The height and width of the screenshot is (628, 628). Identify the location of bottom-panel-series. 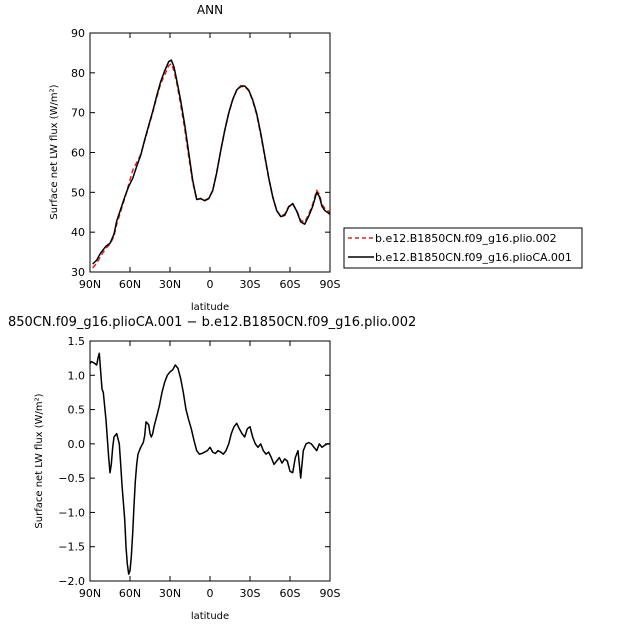
(209, 463).